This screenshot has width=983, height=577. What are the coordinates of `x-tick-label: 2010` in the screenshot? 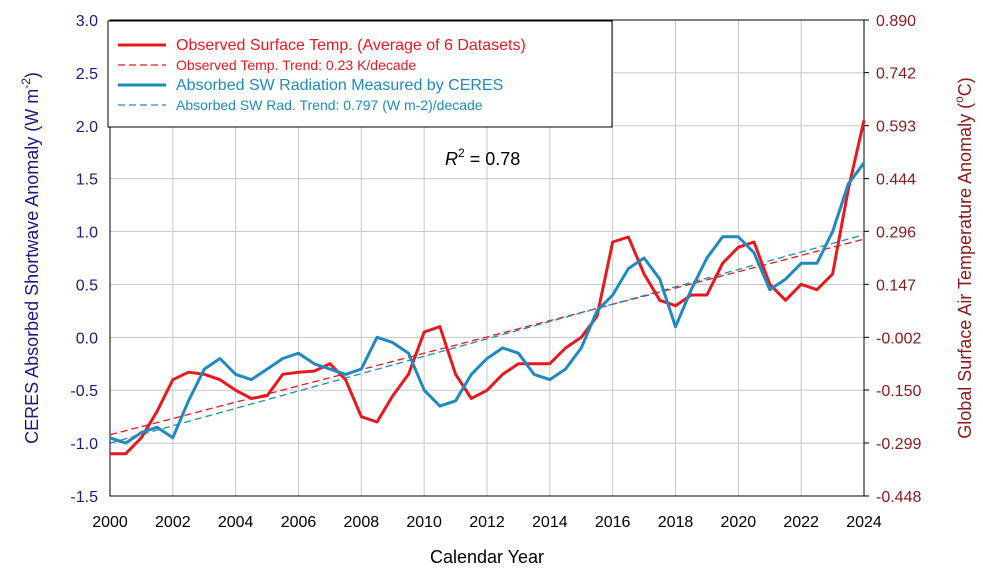 It's located at (424, 522).